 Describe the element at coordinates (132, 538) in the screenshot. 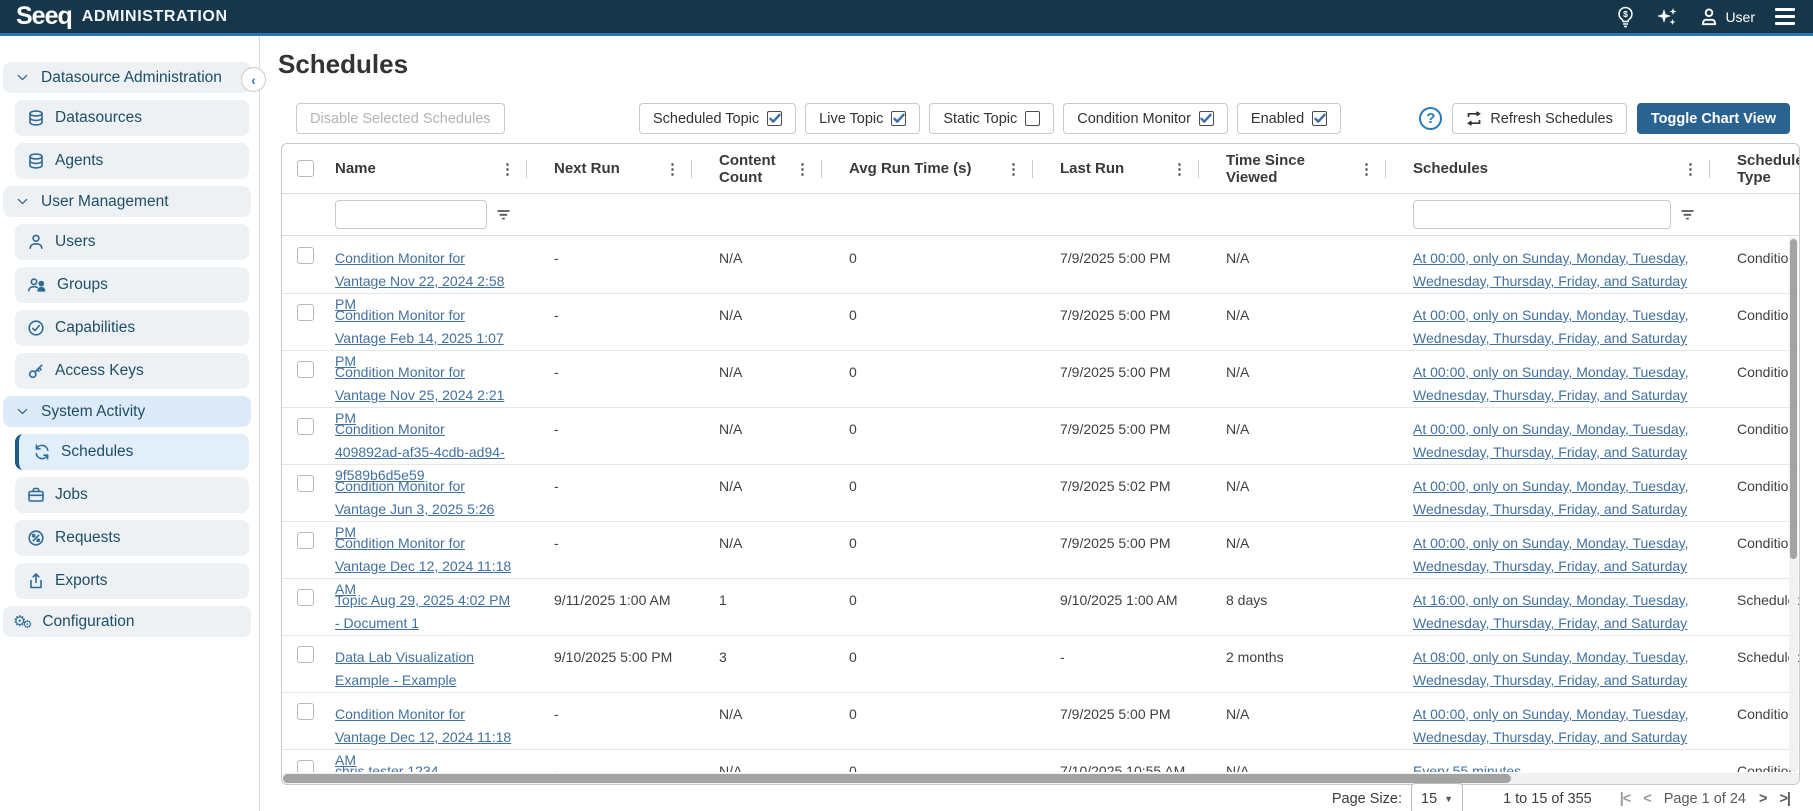

I see `sidebar-item-requests: Requests` at that location.